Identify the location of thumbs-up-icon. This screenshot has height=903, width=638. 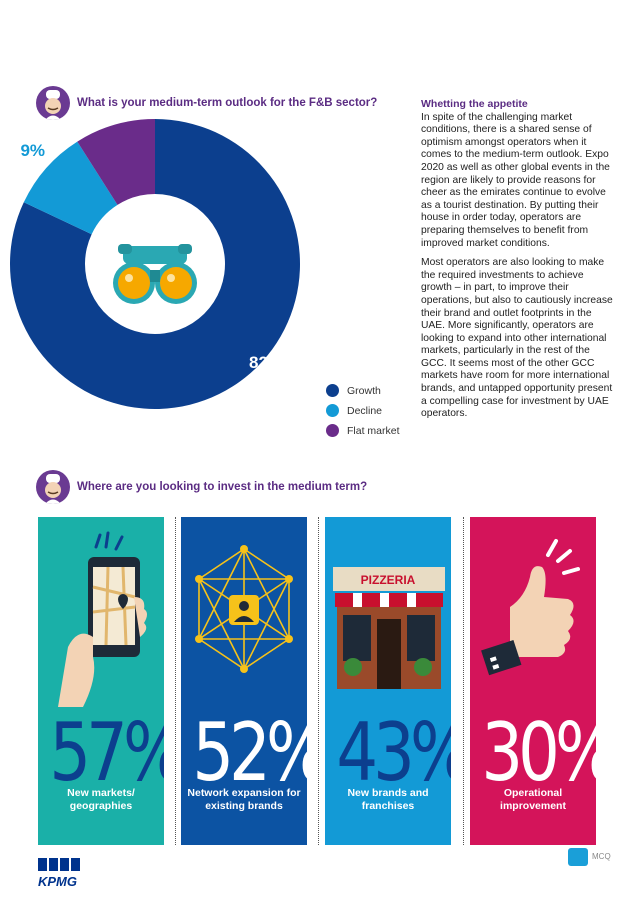
(530, 607).